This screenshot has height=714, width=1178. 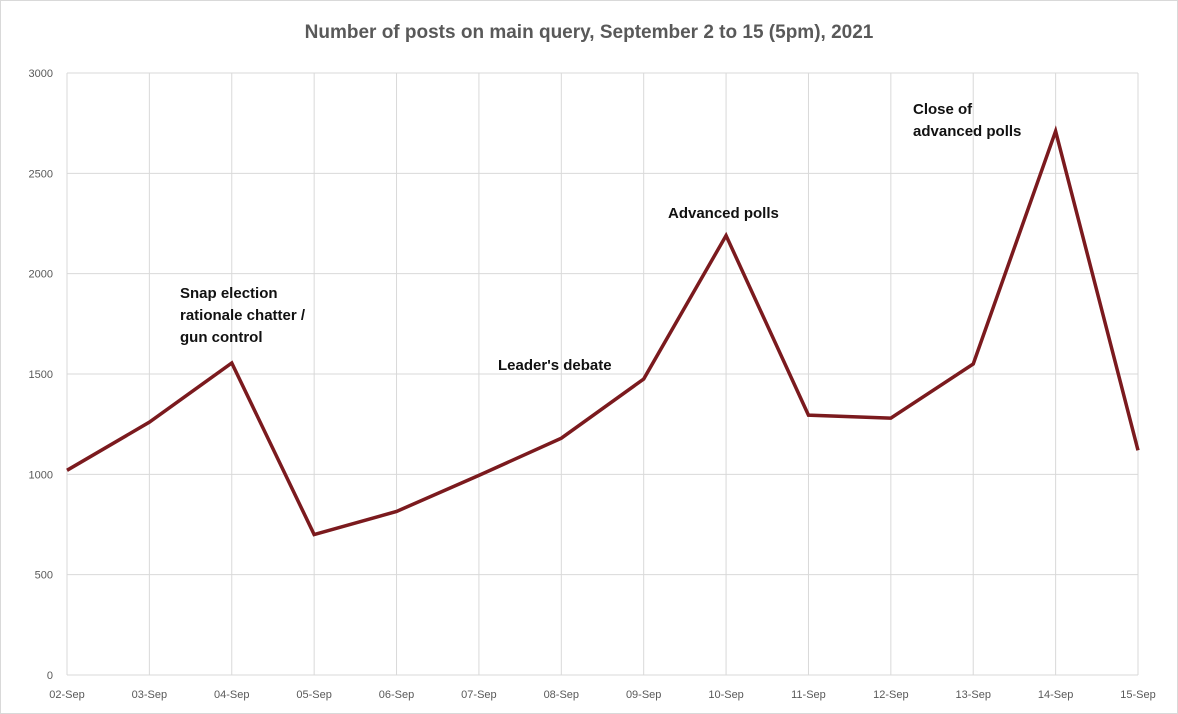 I want to click on annotation-line: rationale chatter /, so click(x=243, y=315).